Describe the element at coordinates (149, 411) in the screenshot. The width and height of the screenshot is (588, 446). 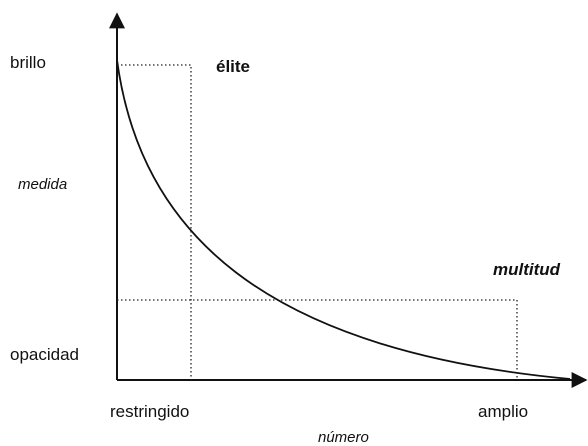
I see `x-left-label: restringido` at that location.